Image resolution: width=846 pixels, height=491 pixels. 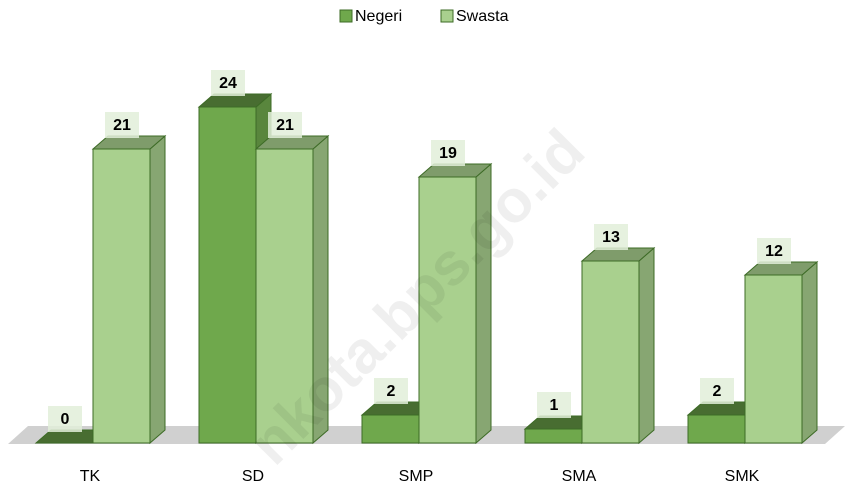 What do you see at coordinates (742, 476) in the screenshot?
I see `x-tick-label: SMK` at bounding box center [742, 476].